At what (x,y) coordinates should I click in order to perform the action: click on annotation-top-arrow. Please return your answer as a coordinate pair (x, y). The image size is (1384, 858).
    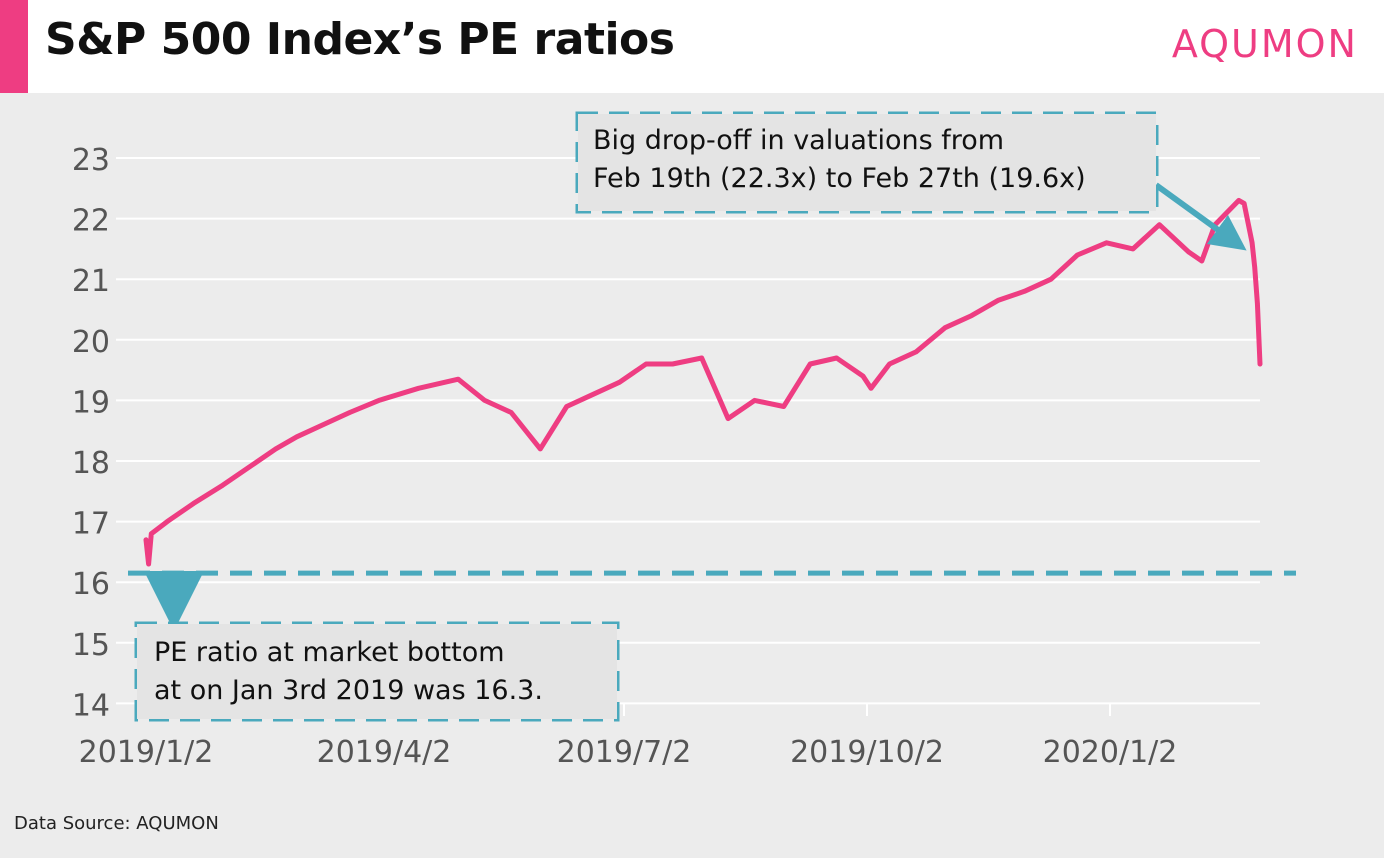
    Looking at the image, I should click on (1200, 216).